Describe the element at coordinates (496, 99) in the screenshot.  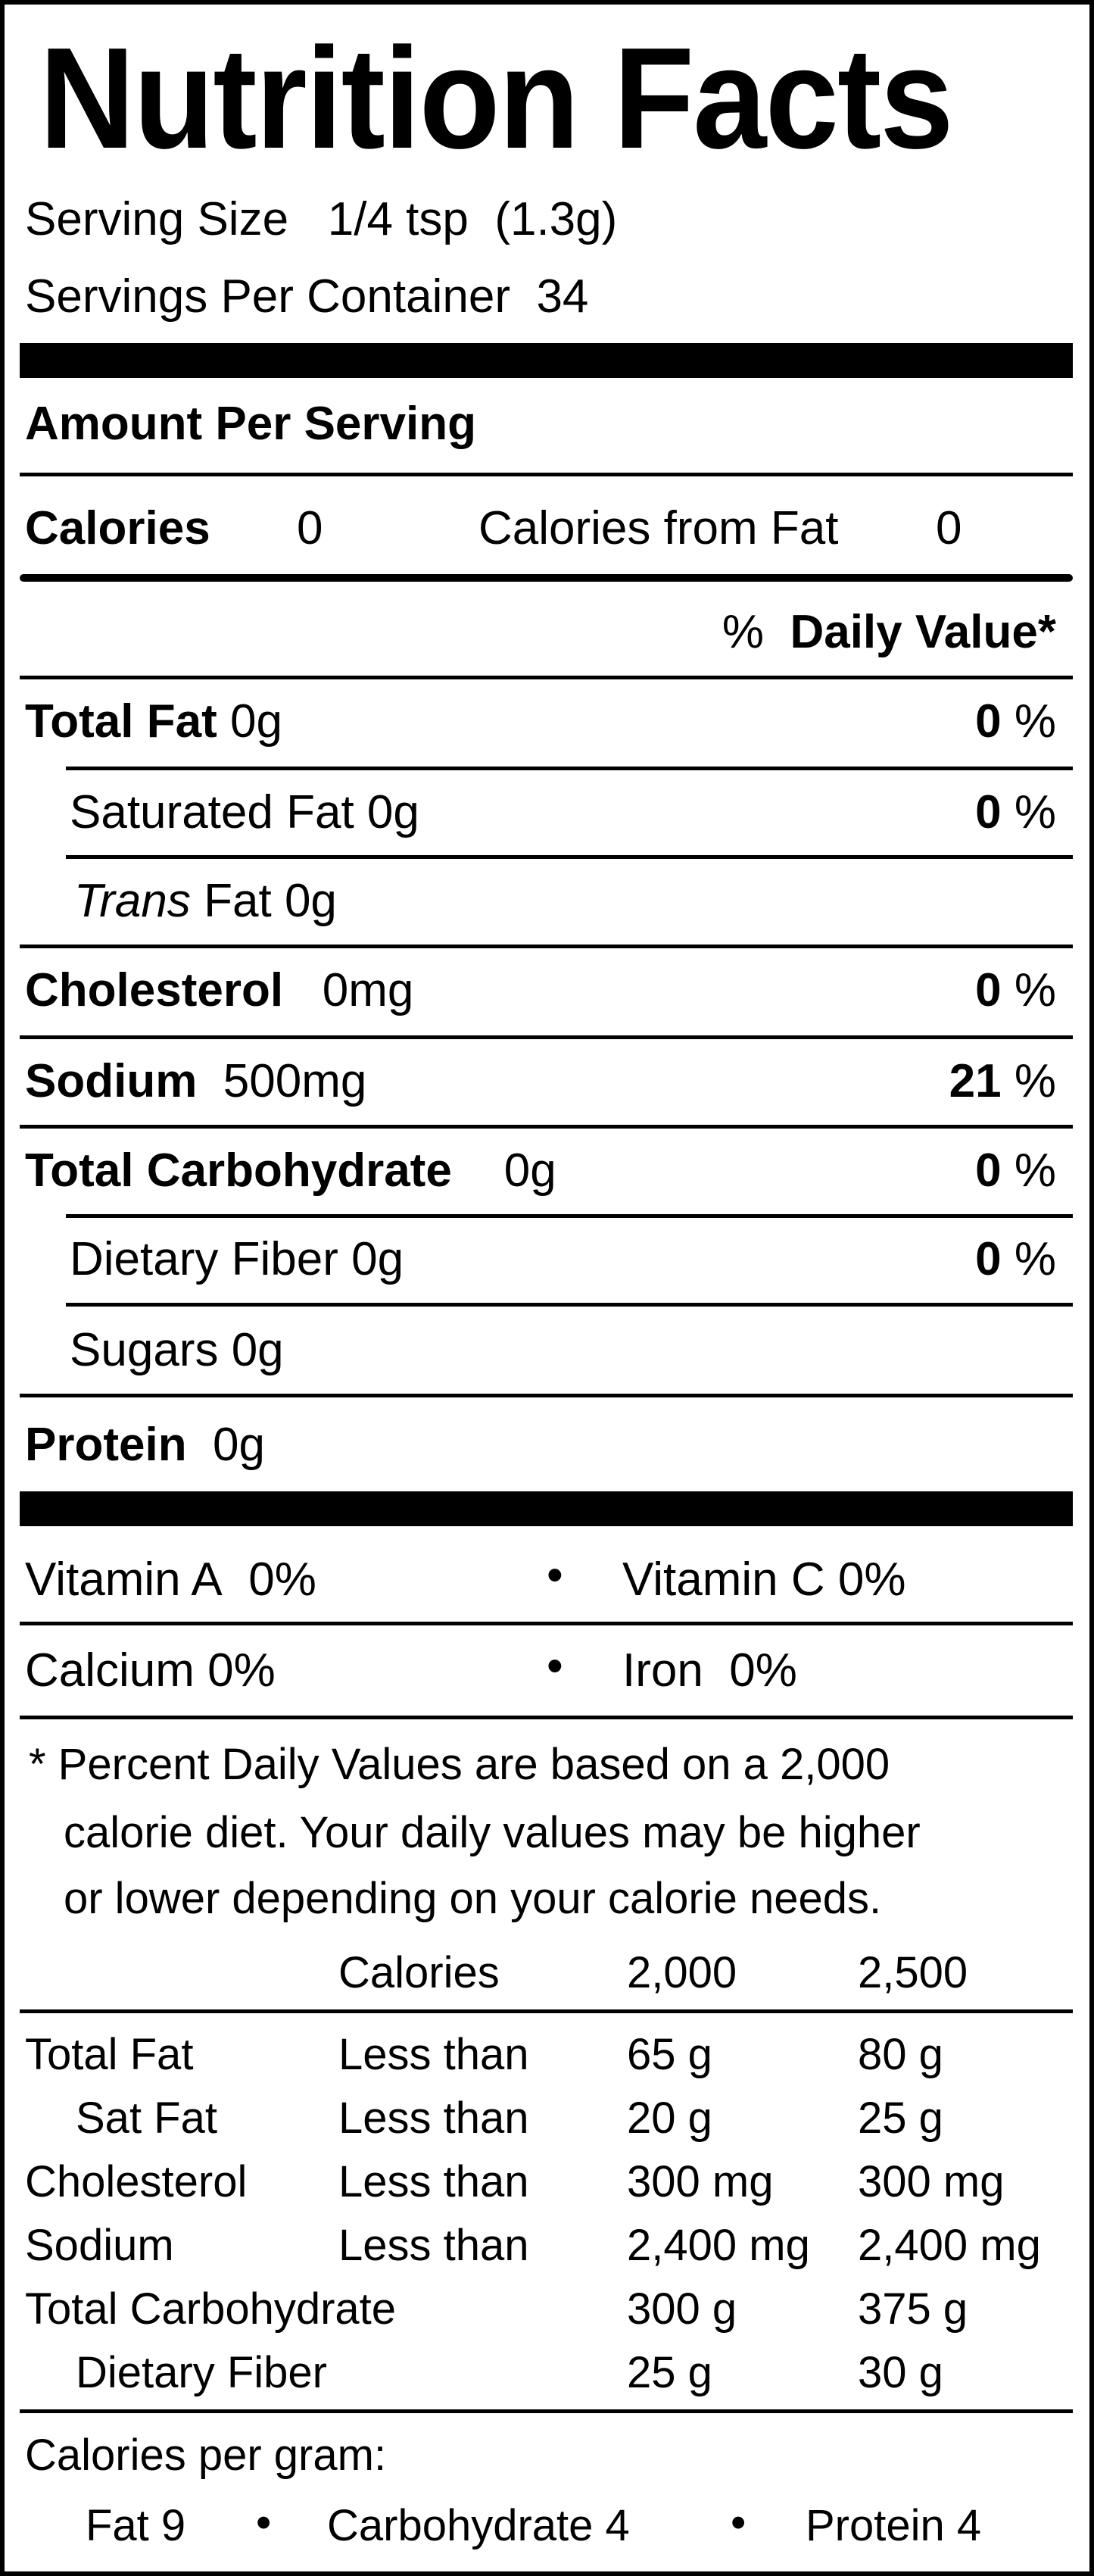
I see `label-title: Nutrition Facts` at that location.